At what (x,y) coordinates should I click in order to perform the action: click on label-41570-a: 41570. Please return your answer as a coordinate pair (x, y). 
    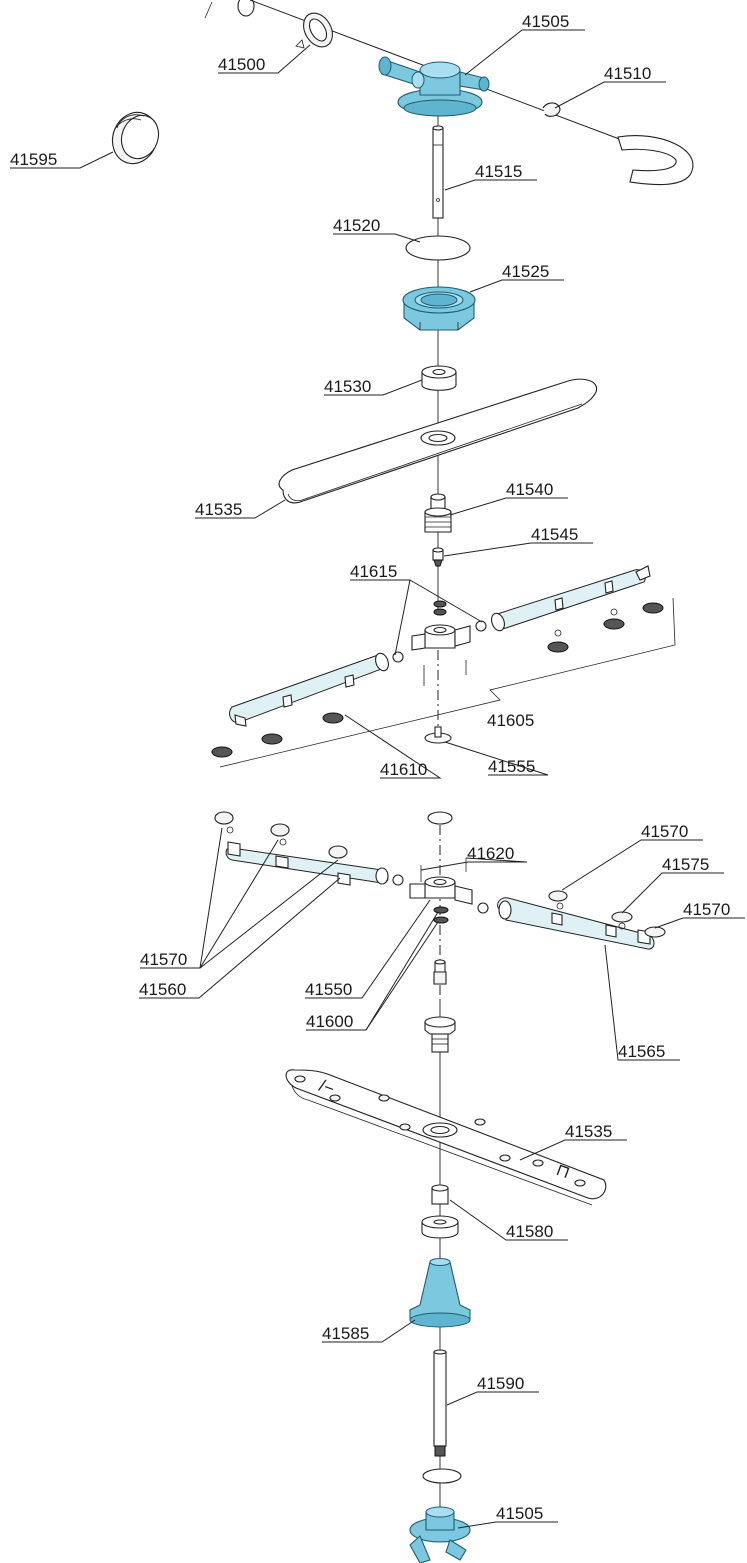
    Looking at the image, I should click on (664, 831).